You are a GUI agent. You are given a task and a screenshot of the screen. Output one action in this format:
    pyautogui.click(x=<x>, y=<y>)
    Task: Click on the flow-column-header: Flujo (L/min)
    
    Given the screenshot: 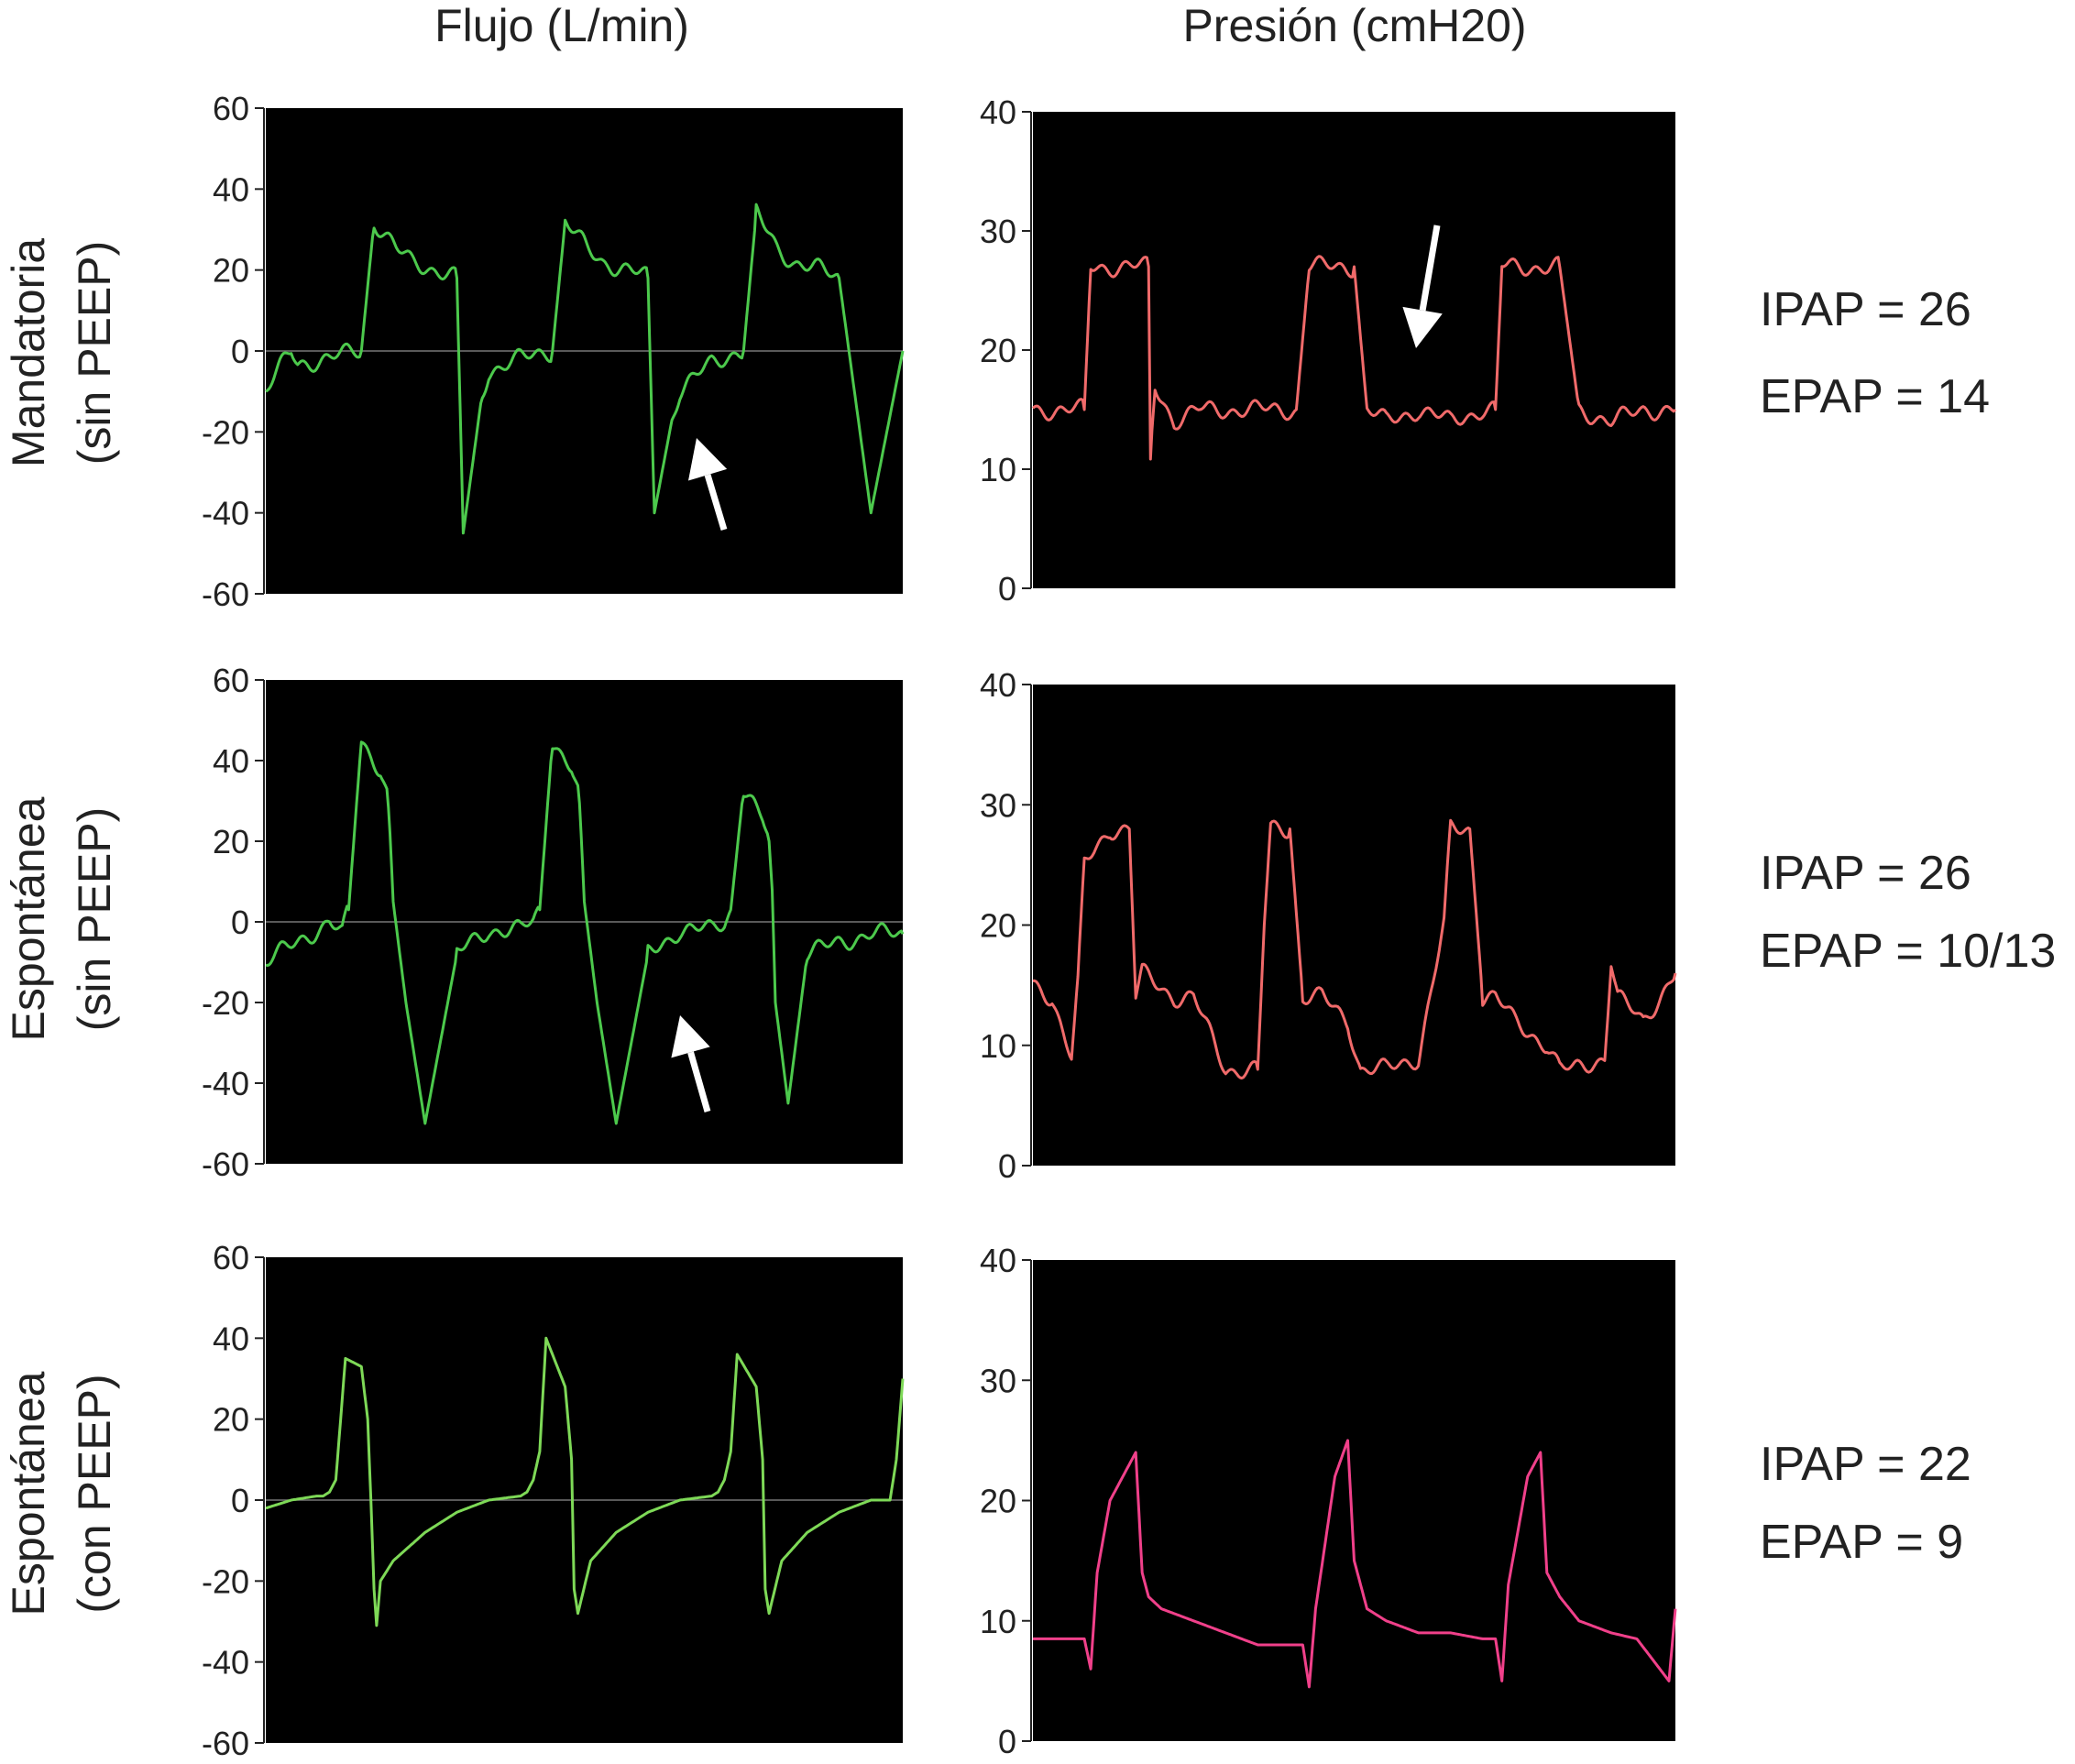 What is the action you would take?
    pyautogui.click(x=561, y=25)
    